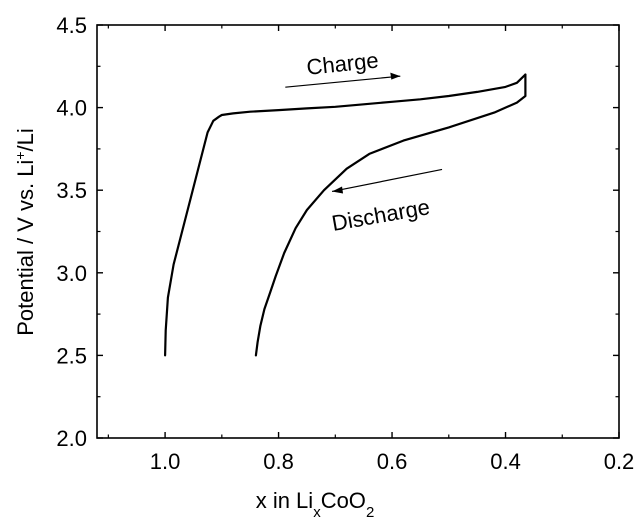  What do you see at coordinates (315, 502) in the screenshot?
I see `x-axis-title: x in LixCoO2` at bounding box center [315, 502].